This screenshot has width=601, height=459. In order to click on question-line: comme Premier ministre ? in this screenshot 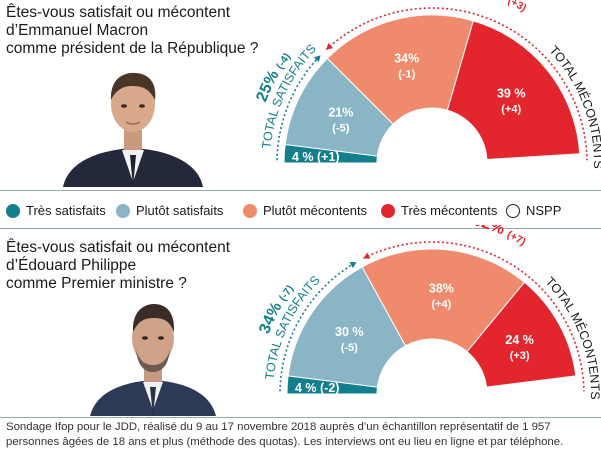, I will do `click(96, 283)`.